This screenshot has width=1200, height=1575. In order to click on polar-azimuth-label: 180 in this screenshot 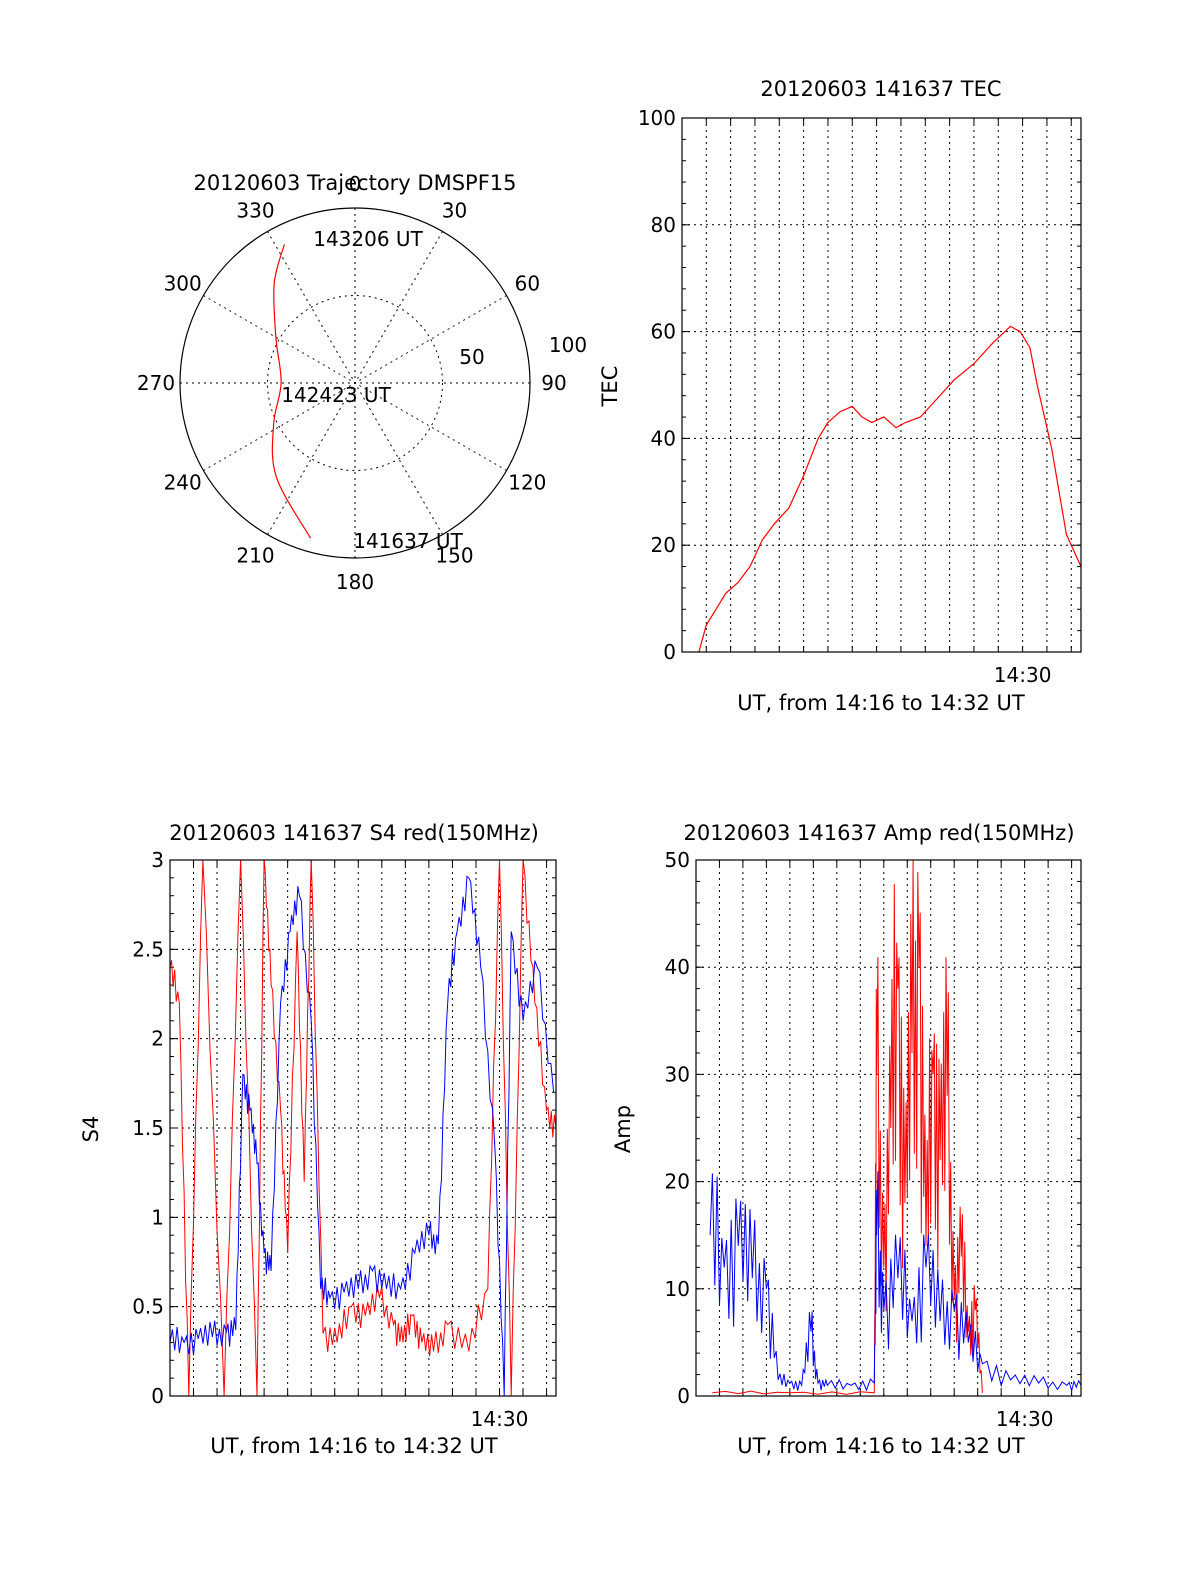, I will do `click(355, 582)`.